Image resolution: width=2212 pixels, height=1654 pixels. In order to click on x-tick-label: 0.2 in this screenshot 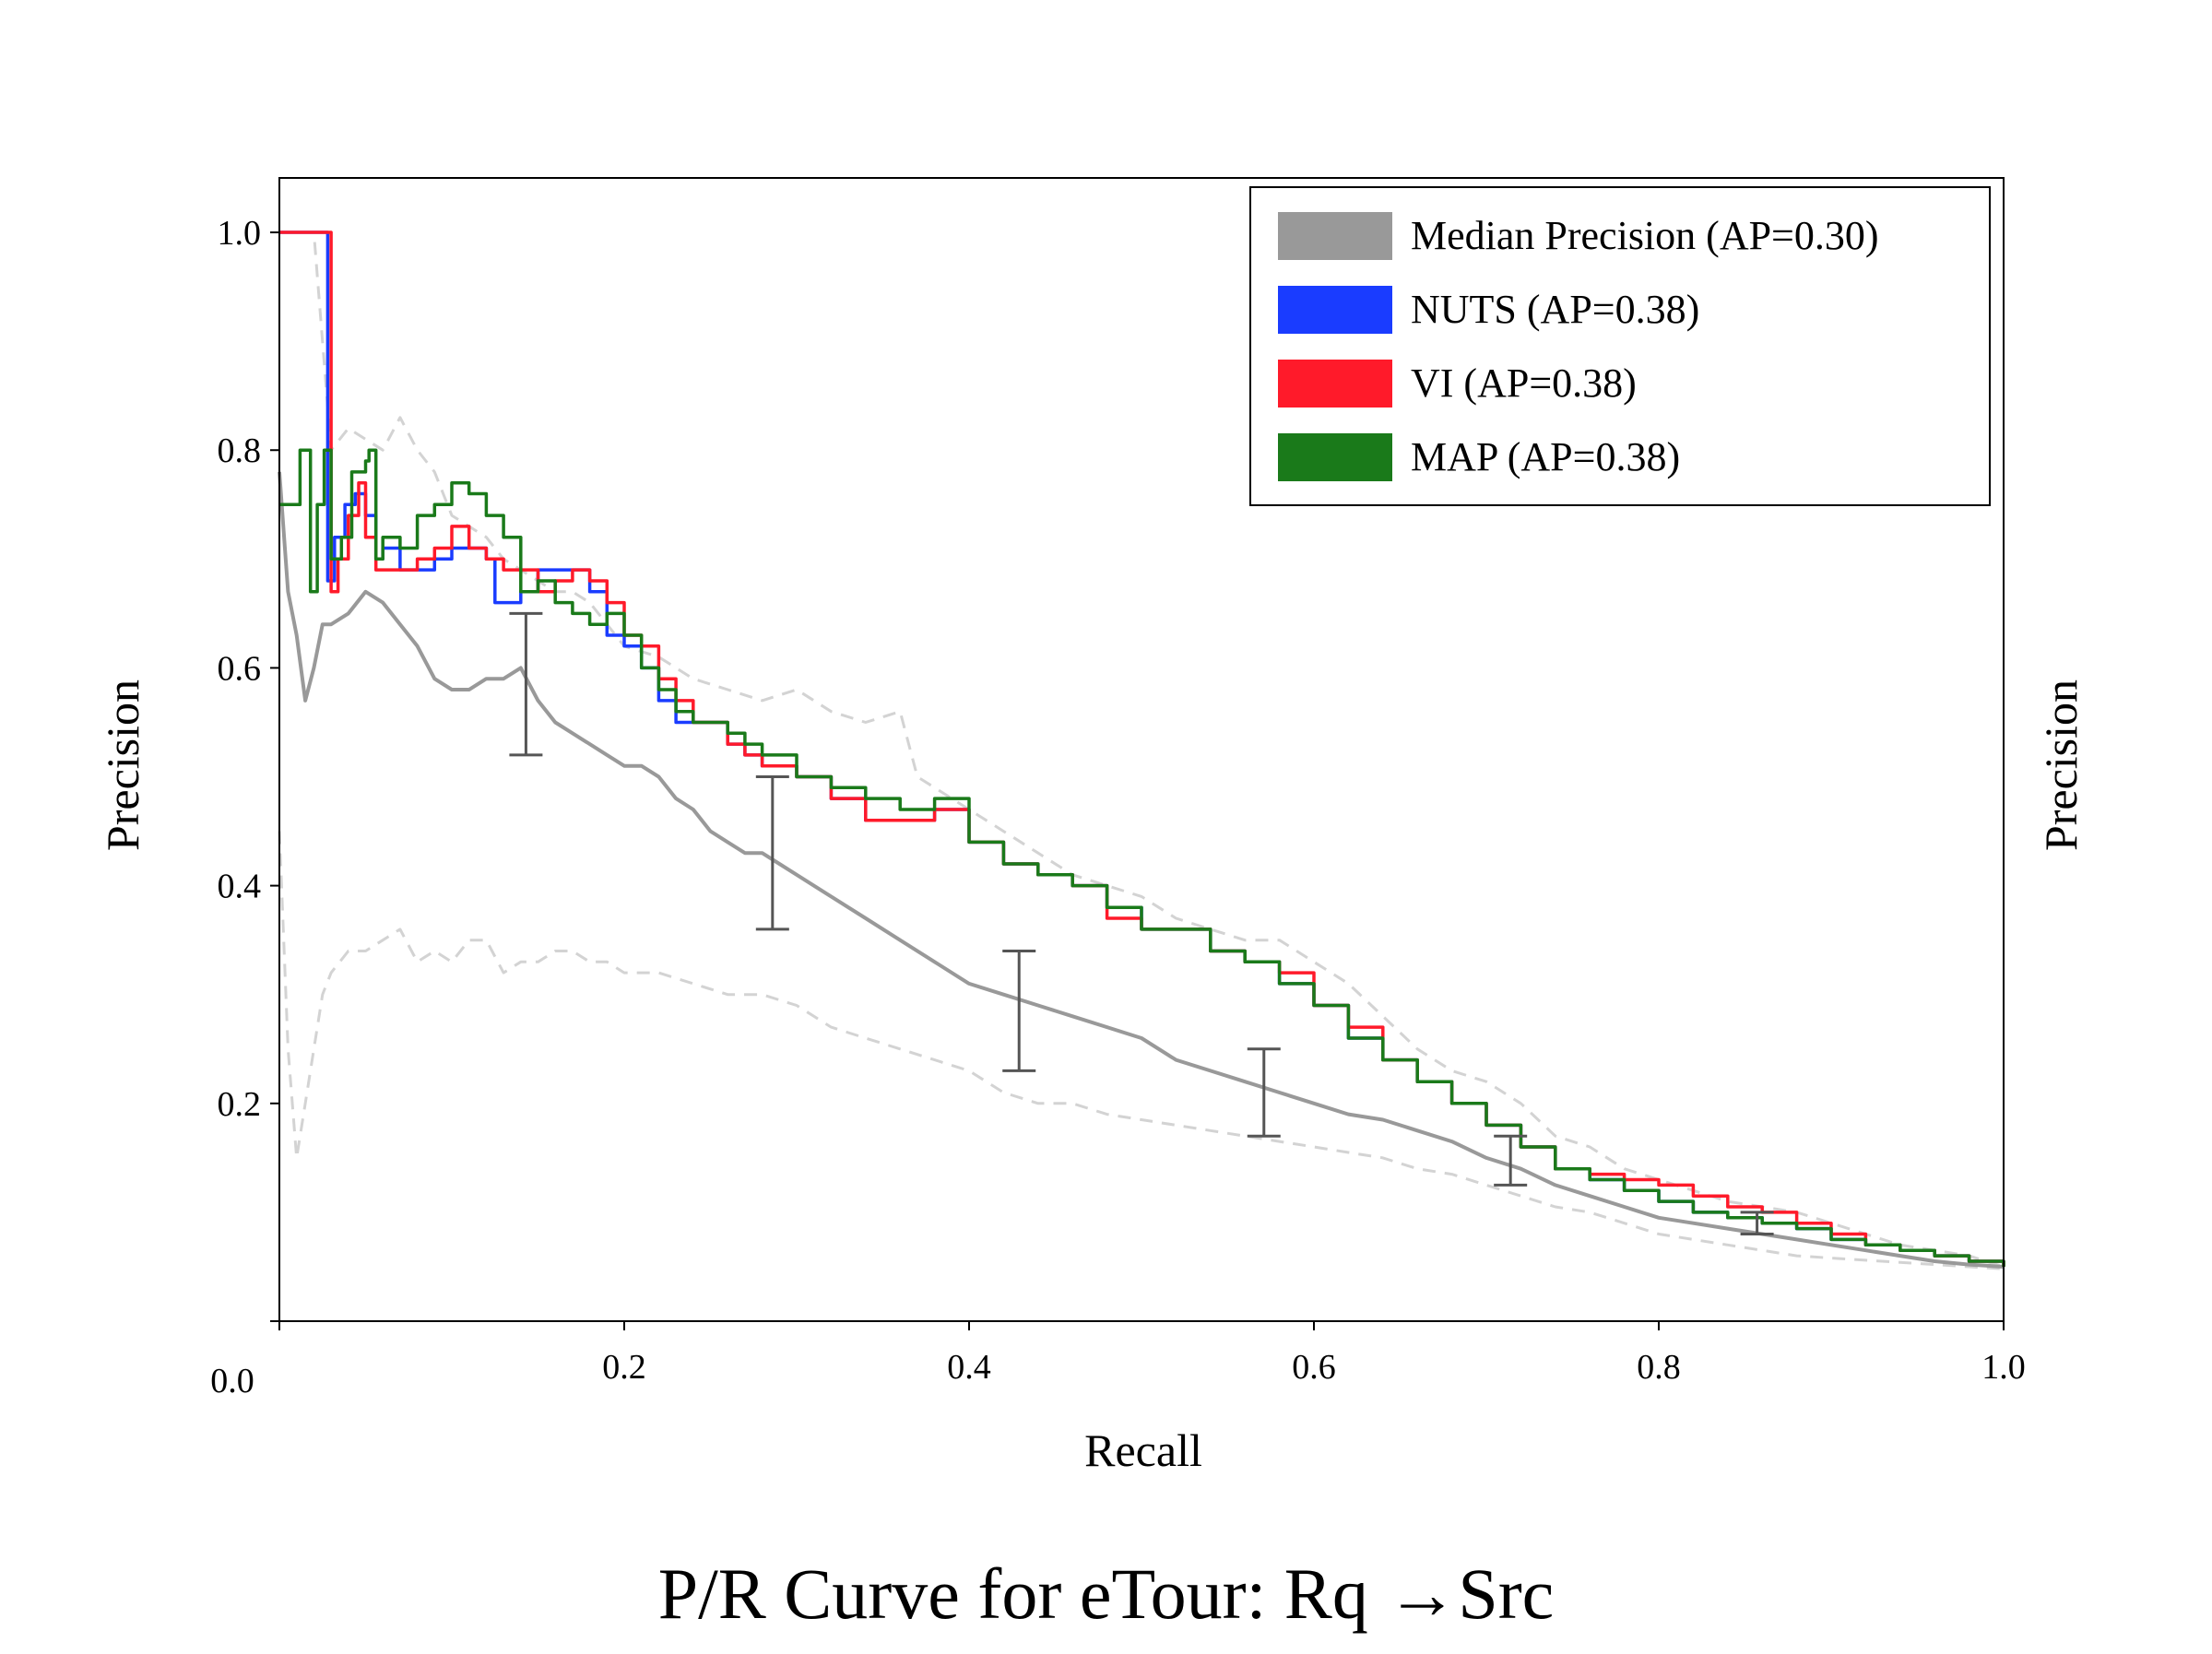, I will do `click(624, 1367)`.